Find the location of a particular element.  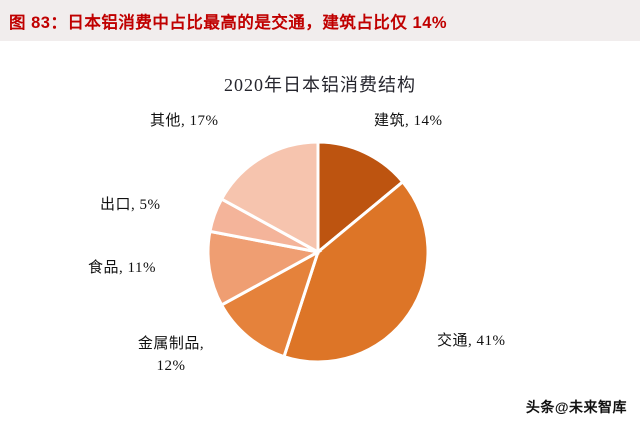

pie-label-other: 其他, 17% is located at coordinates (184, 121).